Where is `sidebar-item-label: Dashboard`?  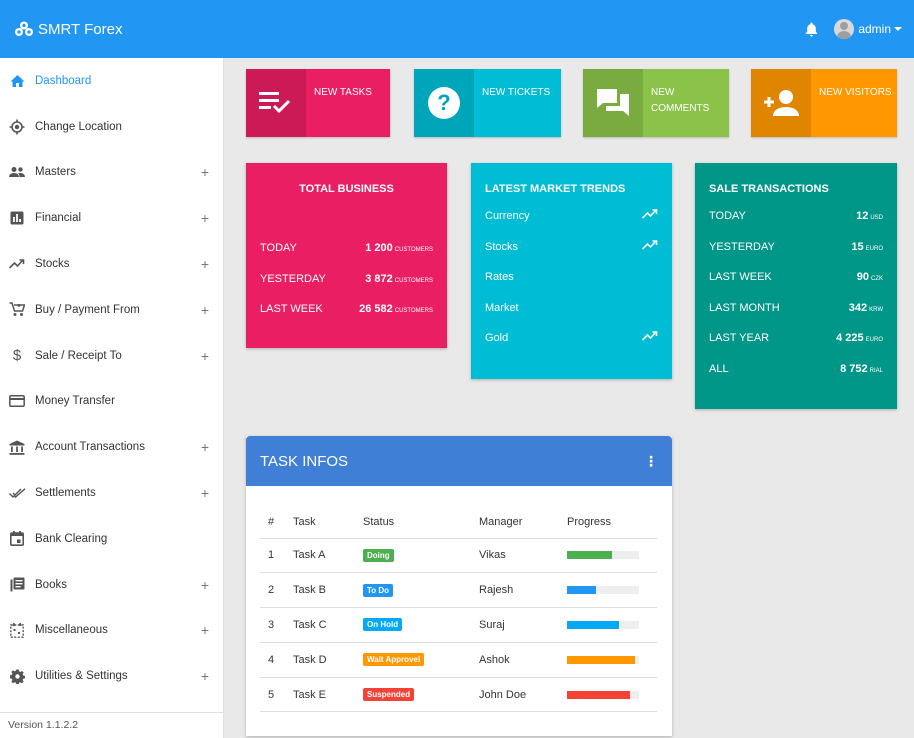 sidebar-item-label: Dashboard is located at coordinates (63, 80).